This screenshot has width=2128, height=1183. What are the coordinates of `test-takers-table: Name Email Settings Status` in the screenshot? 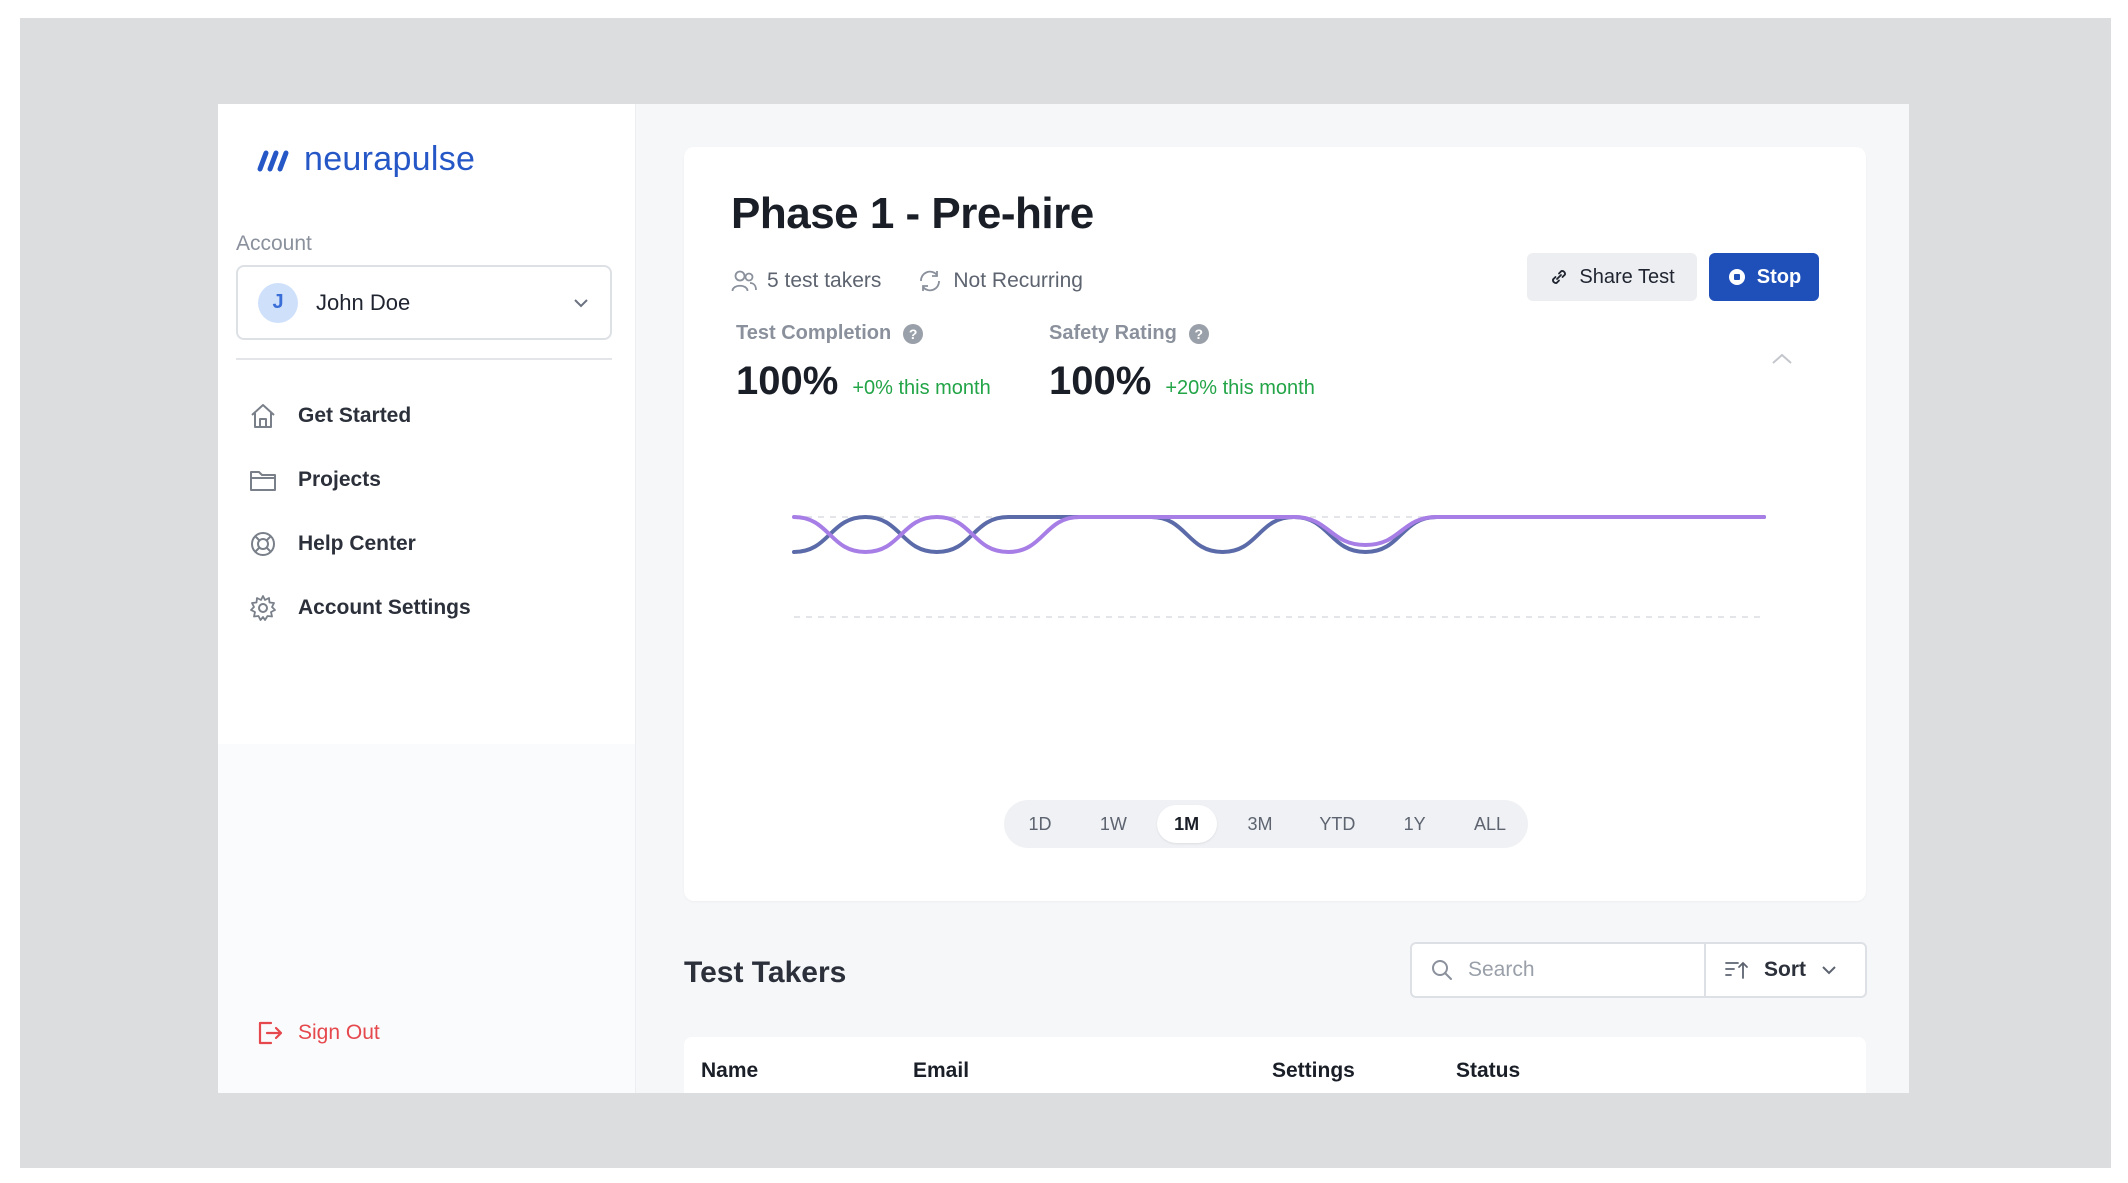 It's located at (1275, 1065).